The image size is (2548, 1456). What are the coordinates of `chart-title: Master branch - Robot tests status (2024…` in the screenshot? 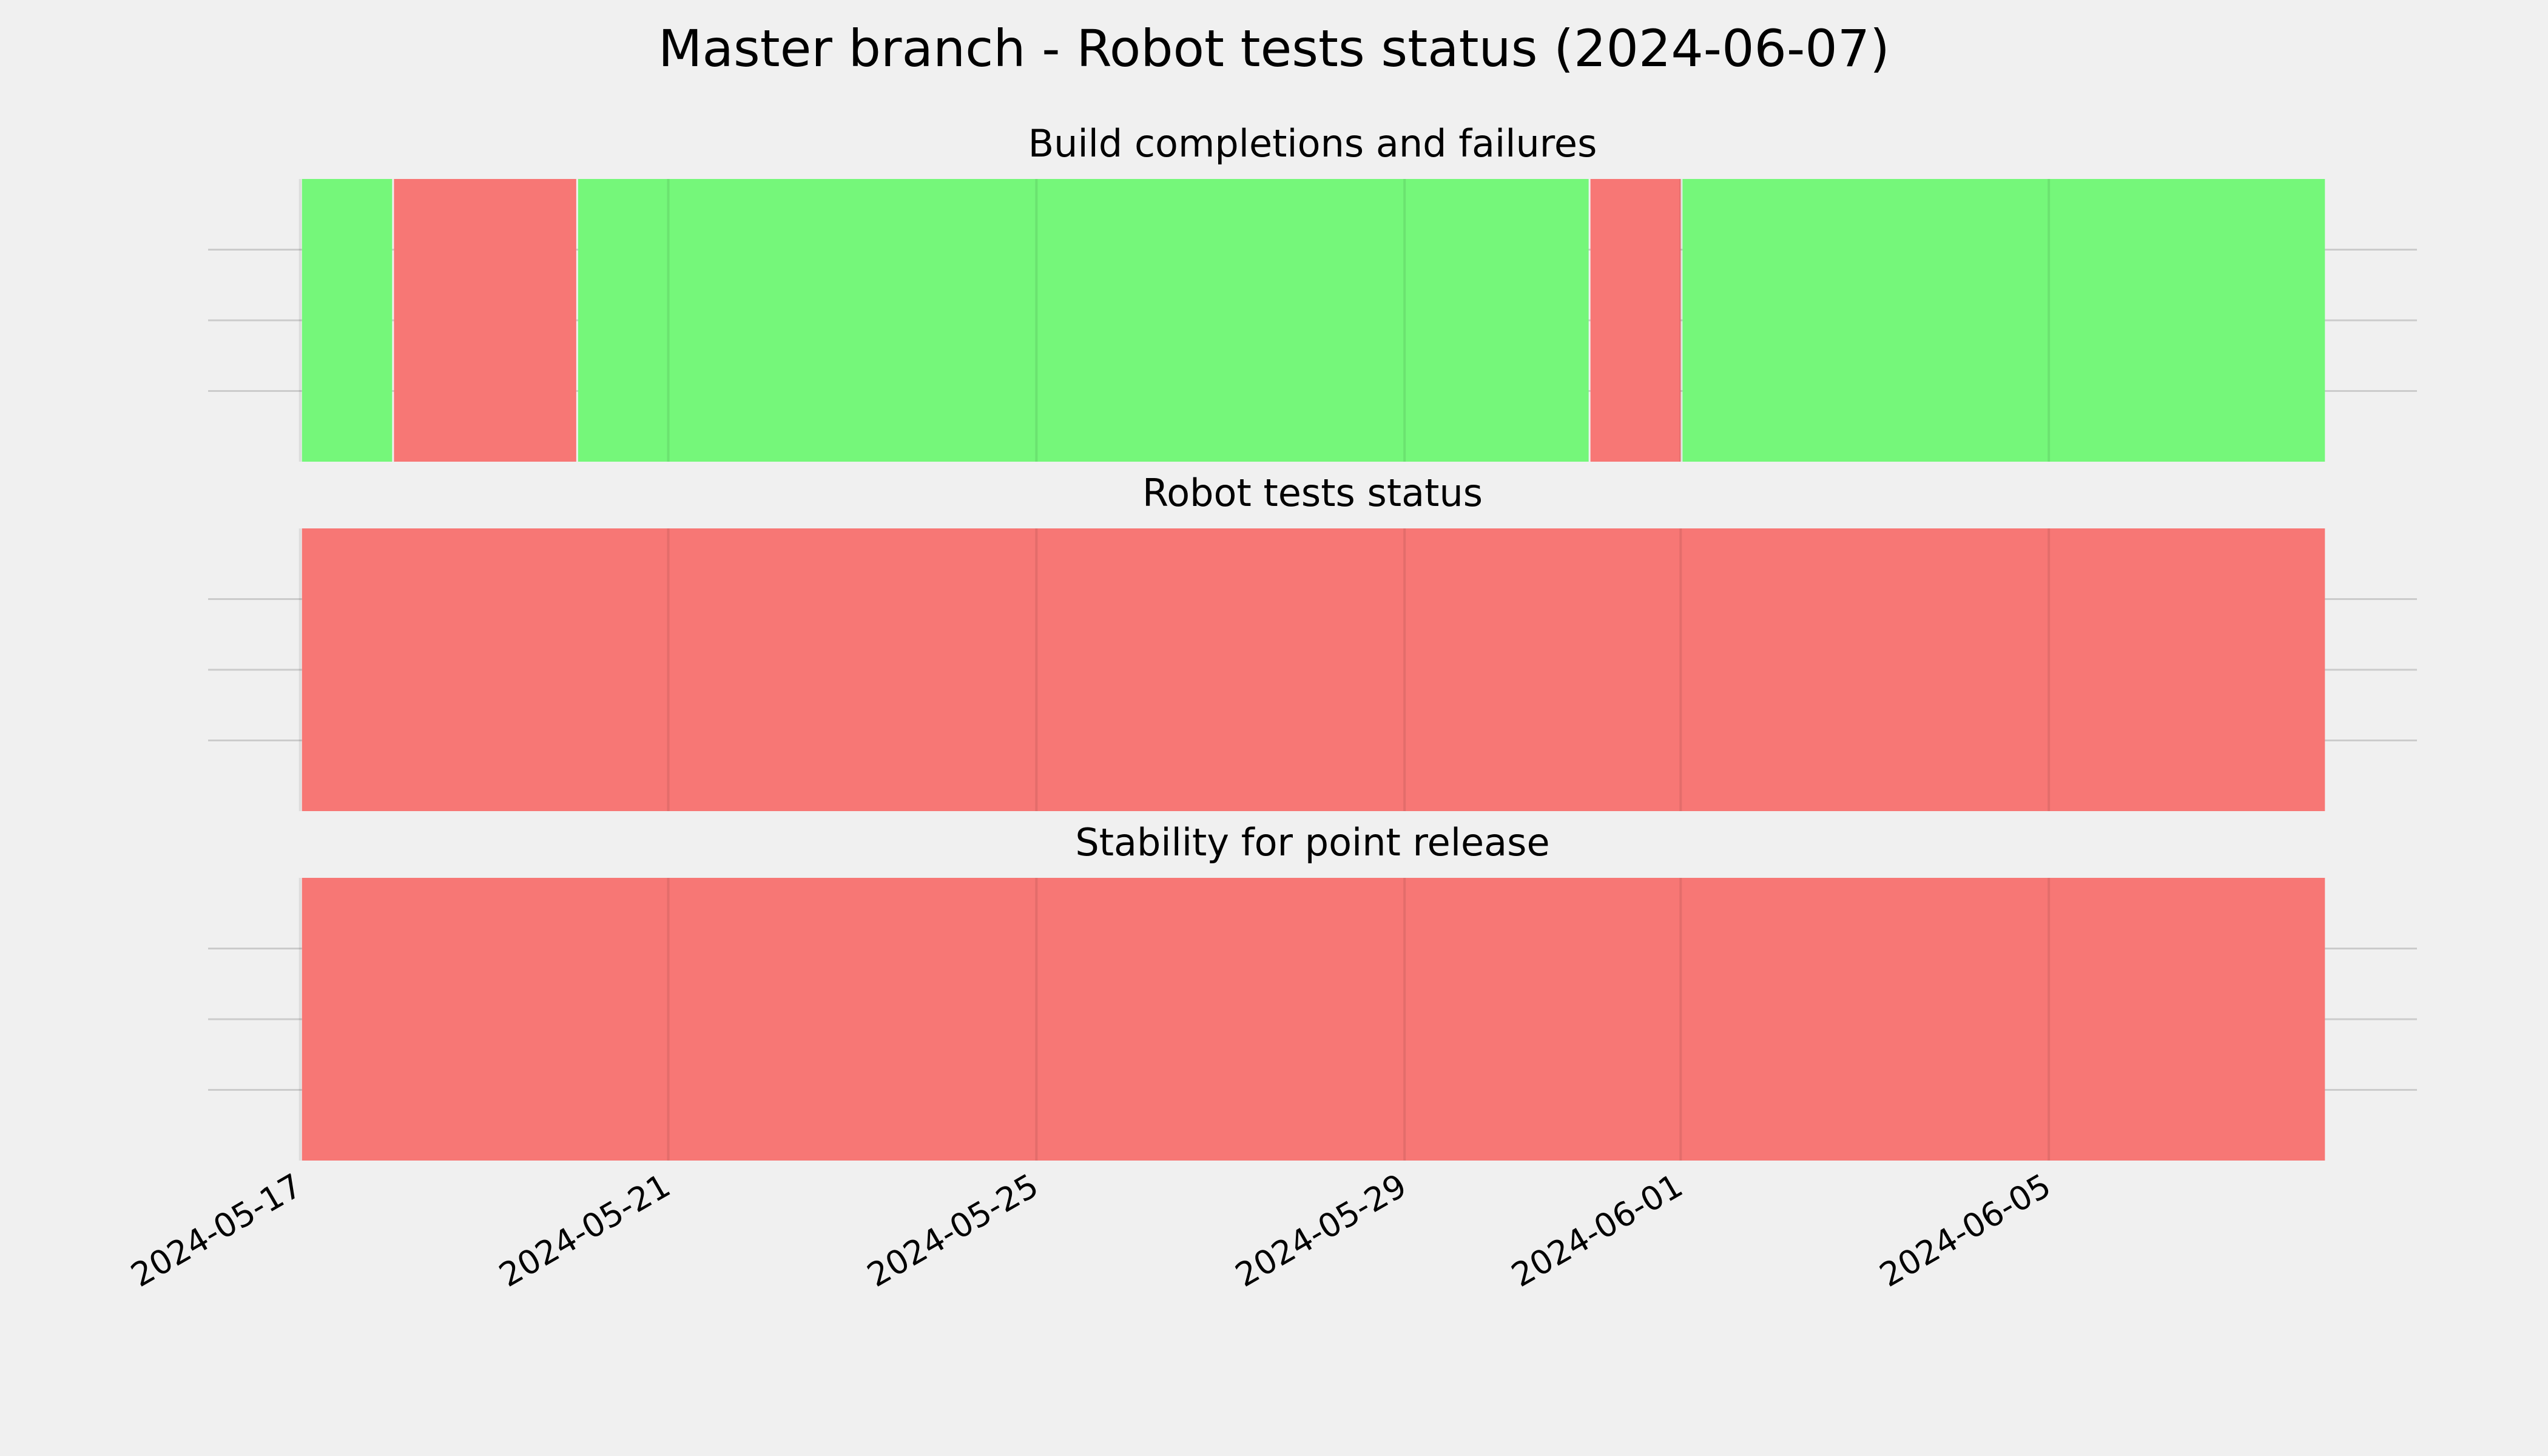 It's located at (1274, 48).